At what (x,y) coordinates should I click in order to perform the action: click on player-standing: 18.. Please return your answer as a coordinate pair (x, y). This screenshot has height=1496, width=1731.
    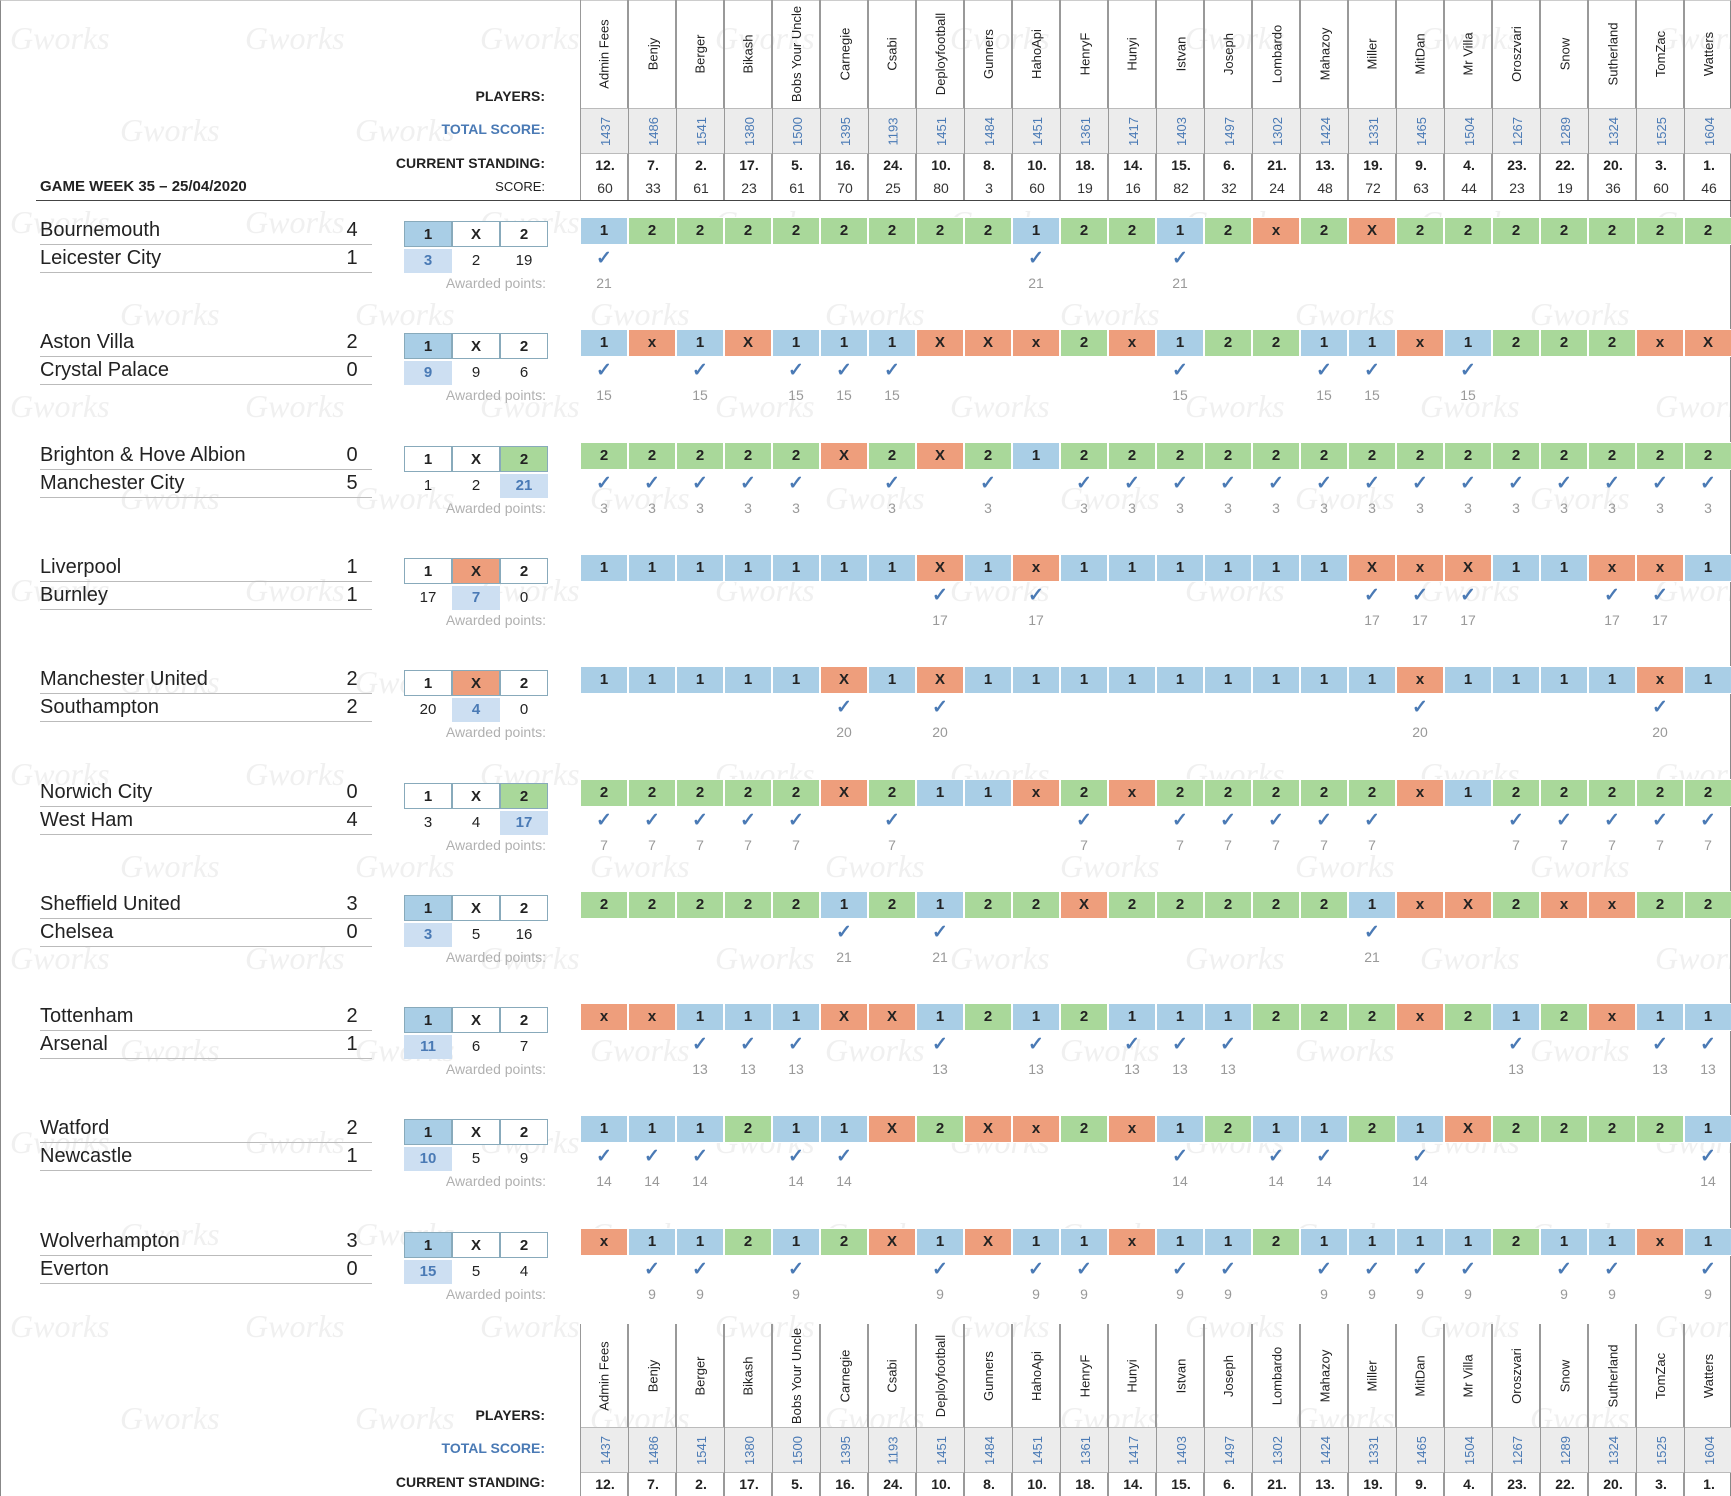
    Looking at the image, I should click on (1085, 165).